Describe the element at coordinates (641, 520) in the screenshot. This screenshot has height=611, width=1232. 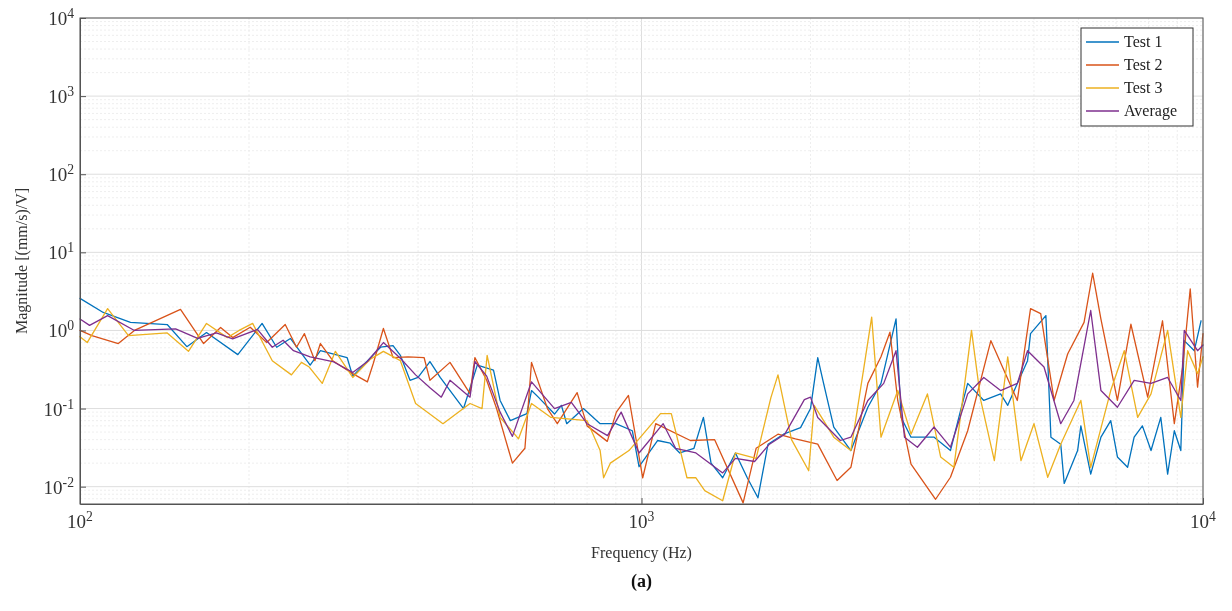
I see `x-tick-label: 10$^{3}$` at that location.